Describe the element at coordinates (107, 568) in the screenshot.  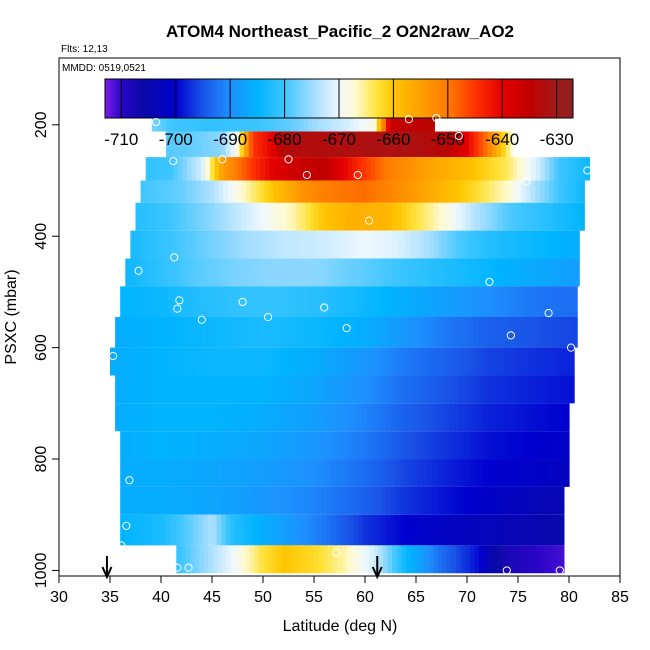
I see `latitude-arrow` at that location.